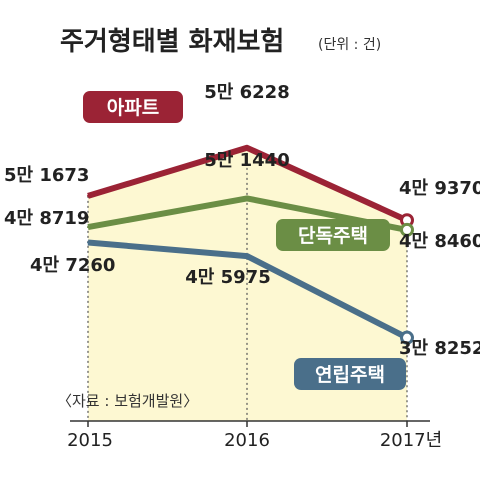 Image resolution: width=480 pixels, height=480 pixels. I want to click on x-tick-label-1: 2016, so click(247, 440).